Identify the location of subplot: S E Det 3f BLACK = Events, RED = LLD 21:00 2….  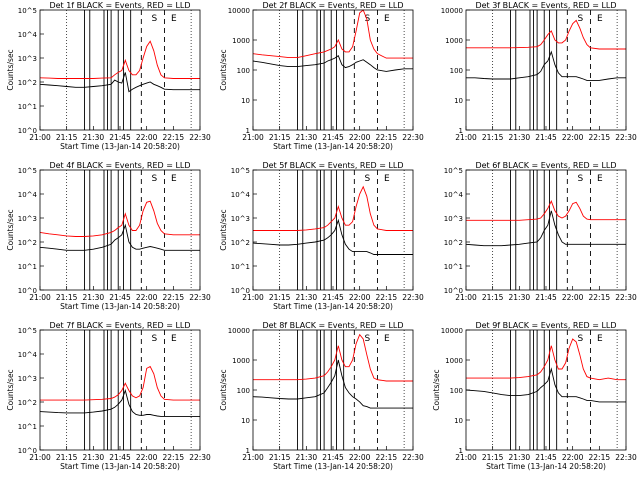
(539, 71).